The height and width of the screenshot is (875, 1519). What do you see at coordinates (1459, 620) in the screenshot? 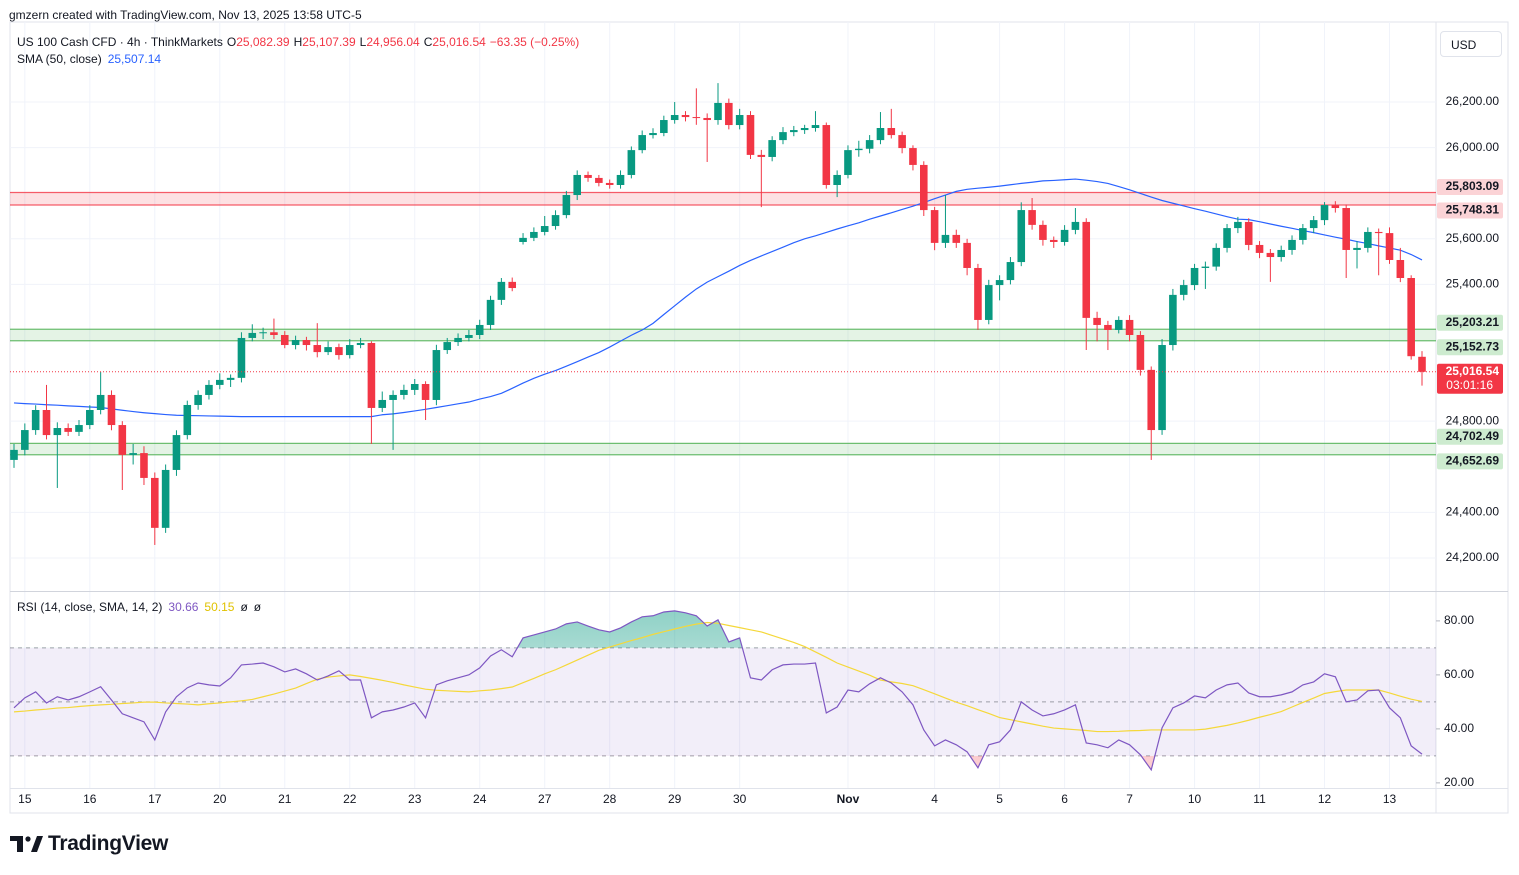
I see `rsi-tick-label: 80.00` at bounding box center [1459, 620].